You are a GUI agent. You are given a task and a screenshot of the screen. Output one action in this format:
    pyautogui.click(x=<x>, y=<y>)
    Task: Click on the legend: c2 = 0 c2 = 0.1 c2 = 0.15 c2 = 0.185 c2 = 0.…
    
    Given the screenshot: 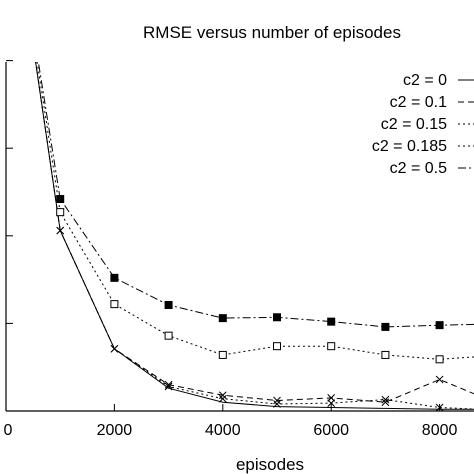 What is the action you would take?
    pyautogui.click(x=423, y=124)
    